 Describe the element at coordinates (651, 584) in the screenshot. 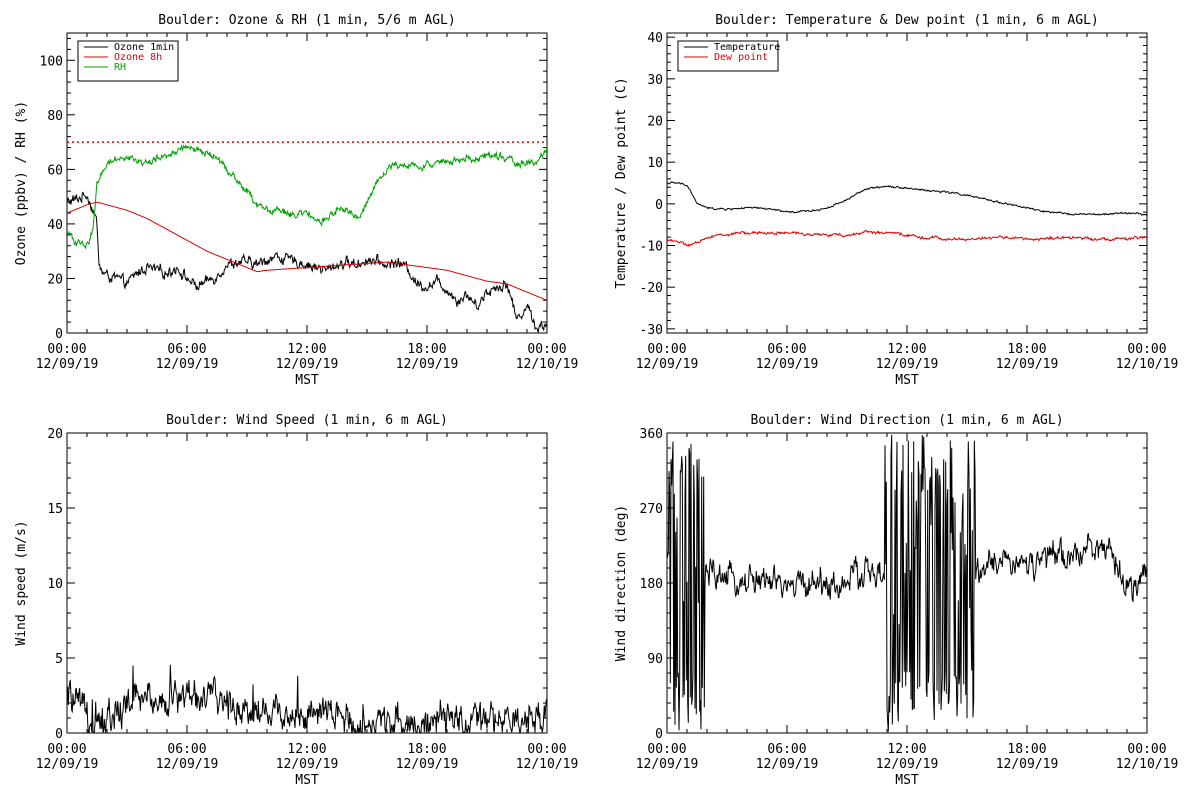

I see `y-tick-label: 180` at that location.